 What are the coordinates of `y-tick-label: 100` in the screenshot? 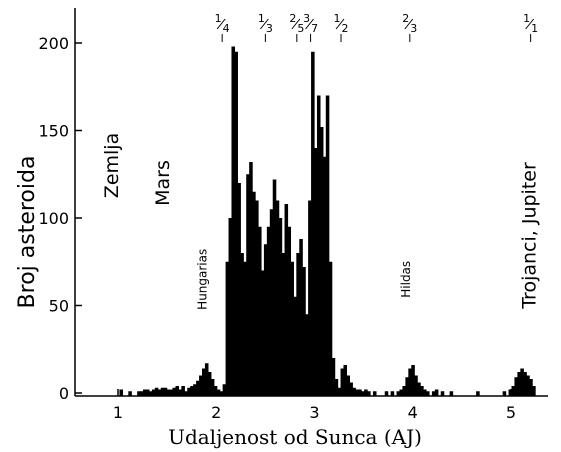 It's located at (53, 218).